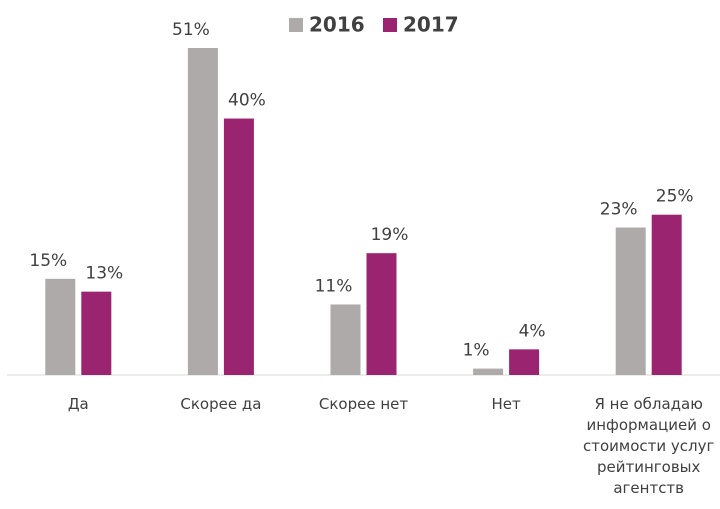 Image resolution: width=720 pixels, height=509 pixels. I want to click on value-label: 40%, so click(247, 101).